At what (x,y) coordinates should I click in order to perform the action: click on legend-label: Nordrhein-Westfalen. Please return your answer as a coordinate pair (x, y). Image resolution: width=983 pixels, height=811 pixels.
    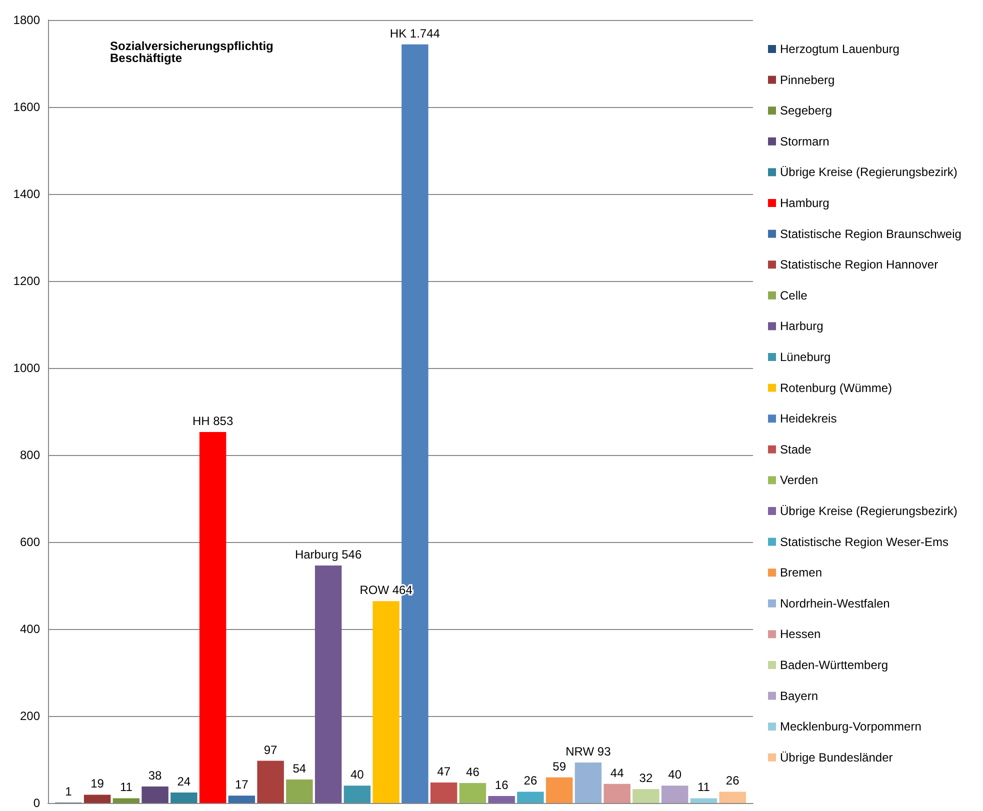
    Looking at the image, I should click on (835, 603).